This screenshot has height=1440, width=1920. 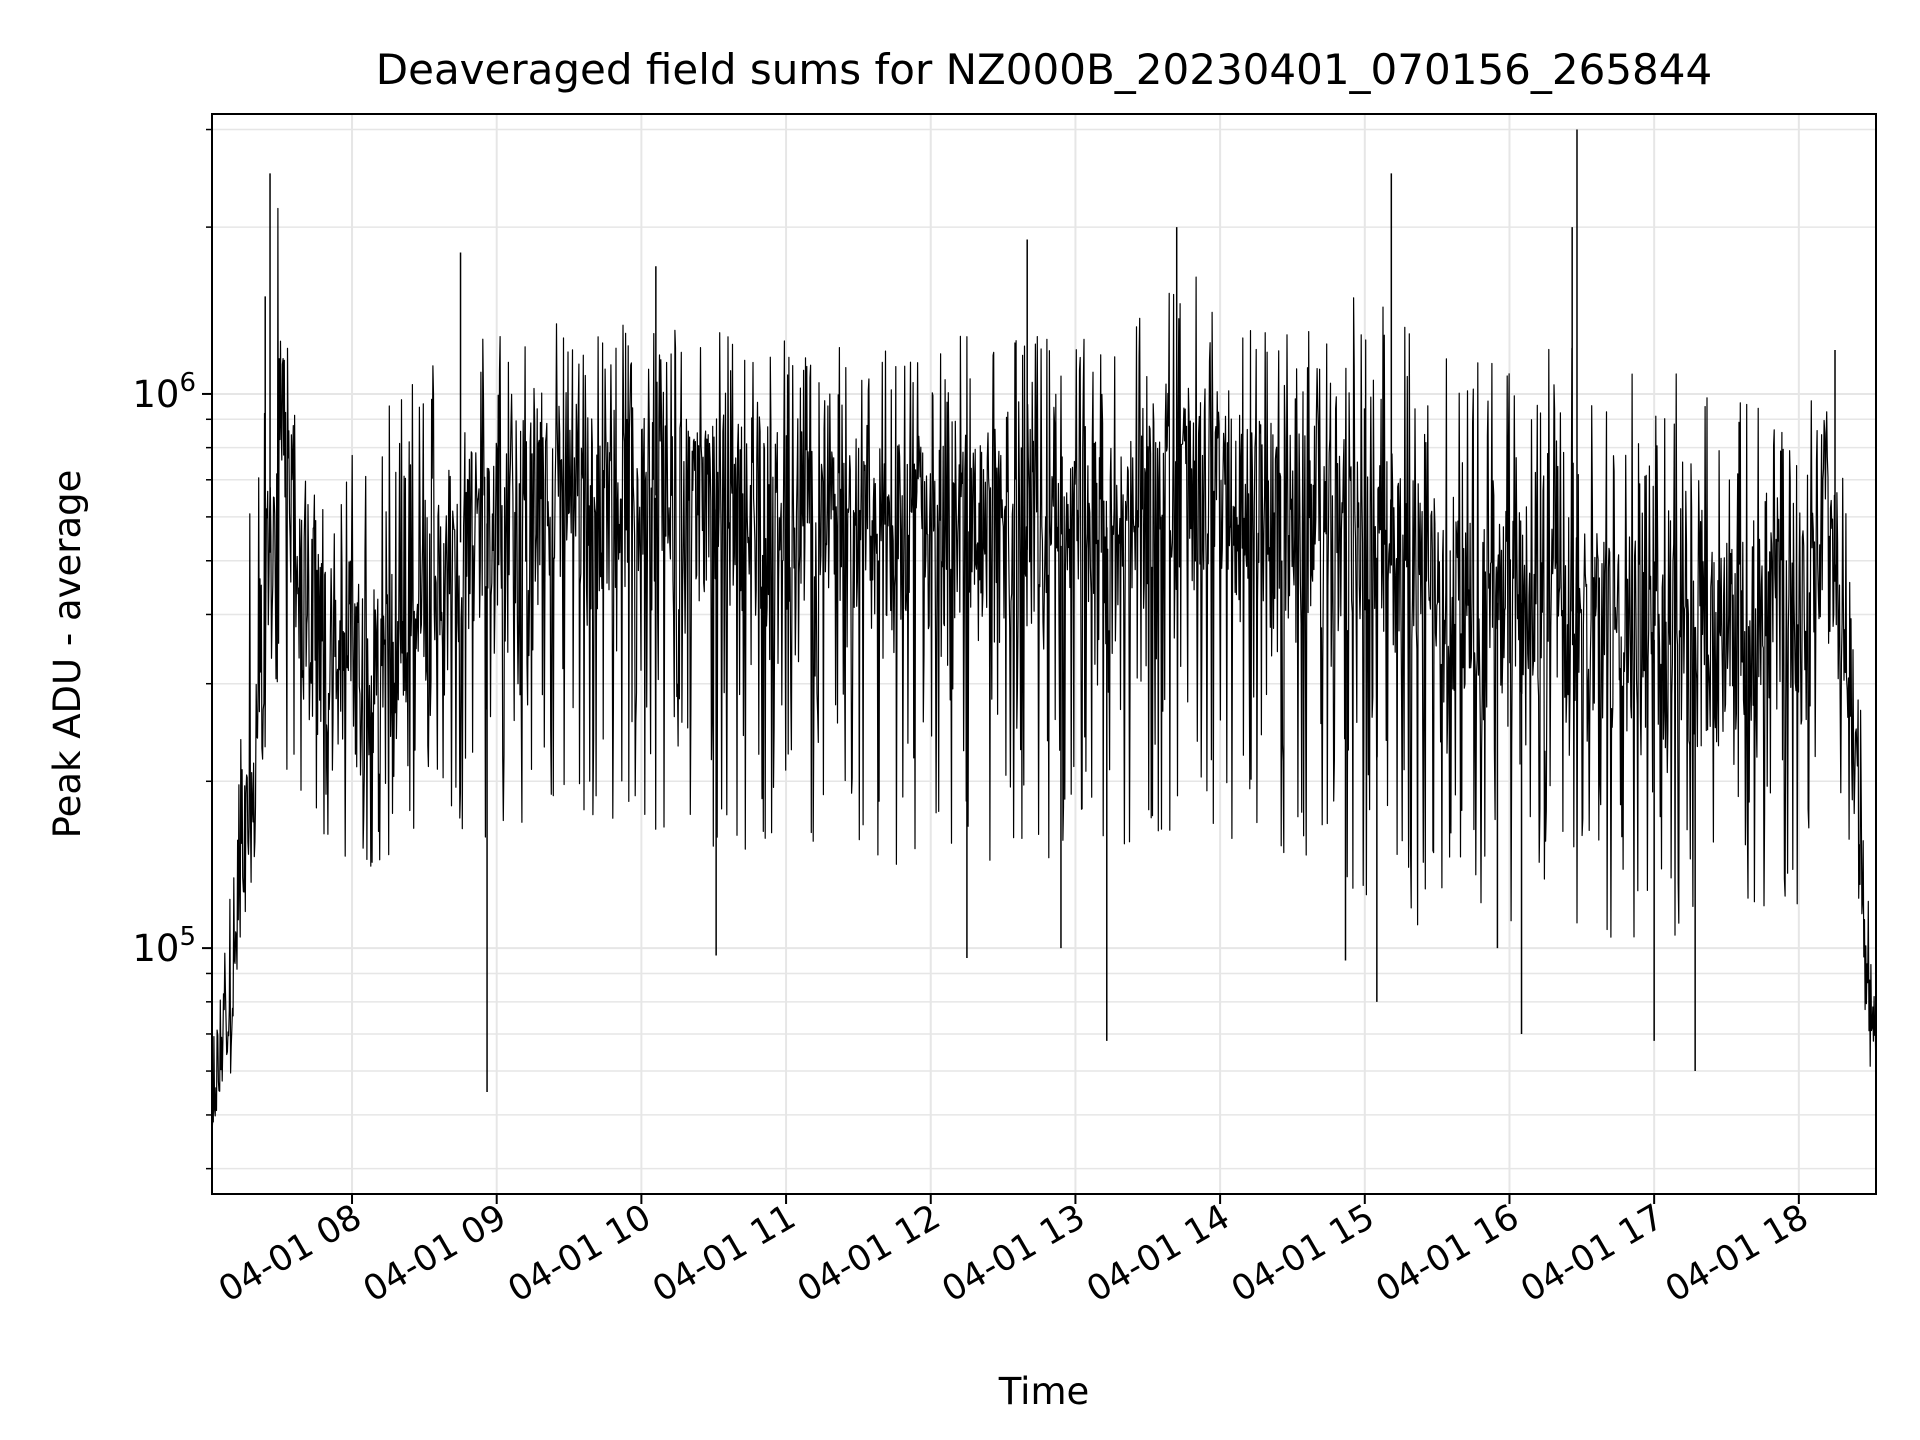 I want to click on x-axis-label: Time, so click(x=1044, y=1391).